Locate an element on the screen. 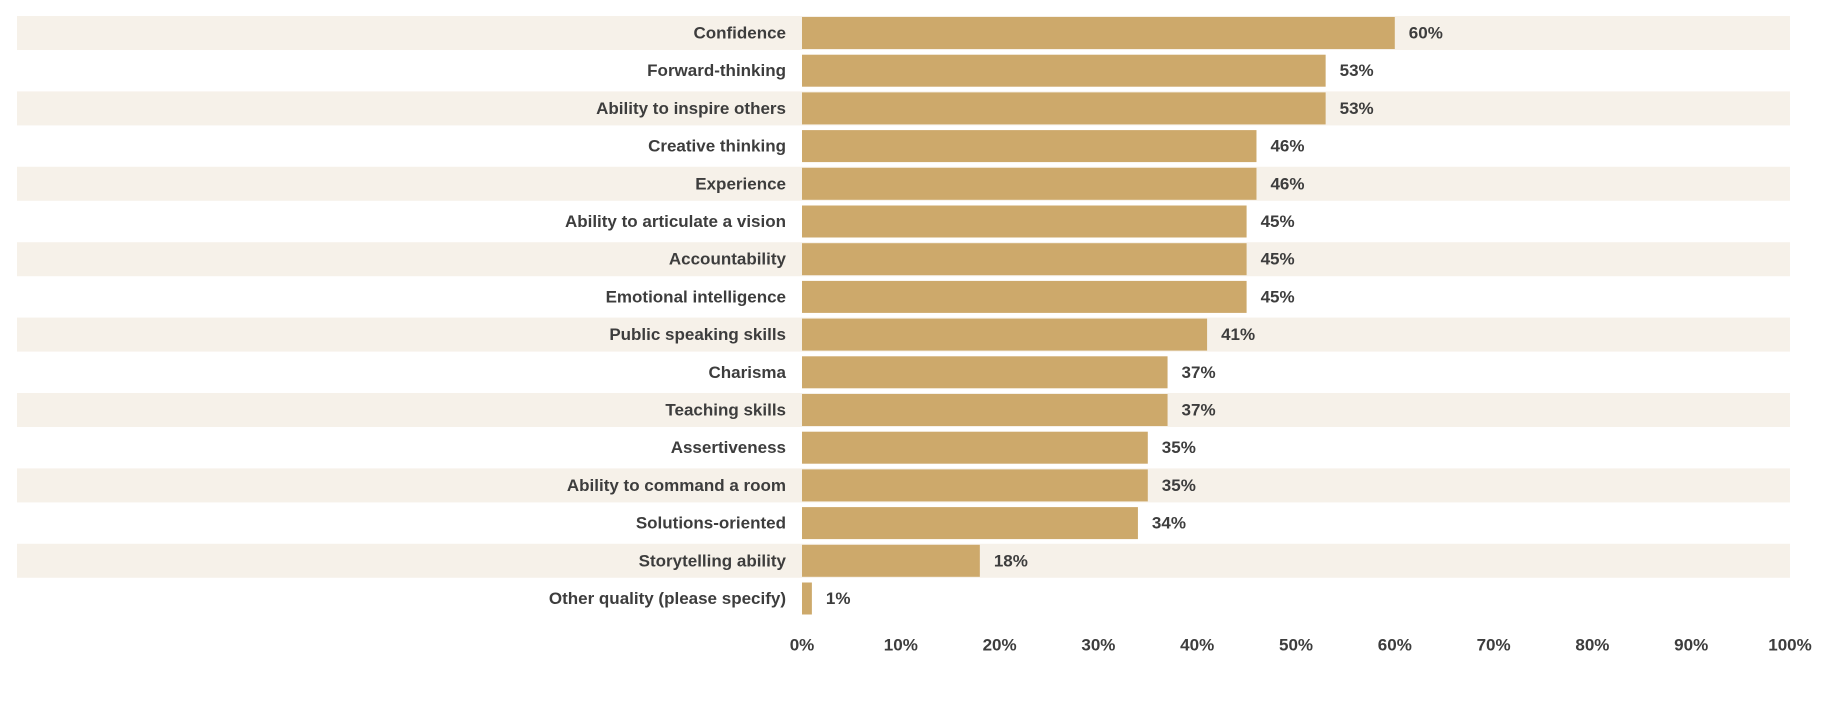  category-label: Solutions-oriented is located at coordinates (711, 523).